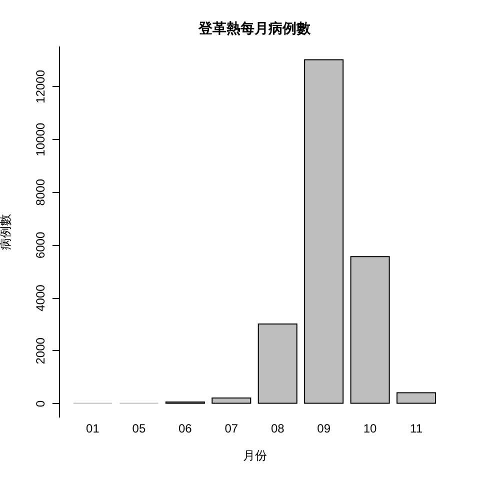  Describe the element at coordinates (255, 28) in the screenshot. I see `chart-title: 登革熱每月病例數` at that location.